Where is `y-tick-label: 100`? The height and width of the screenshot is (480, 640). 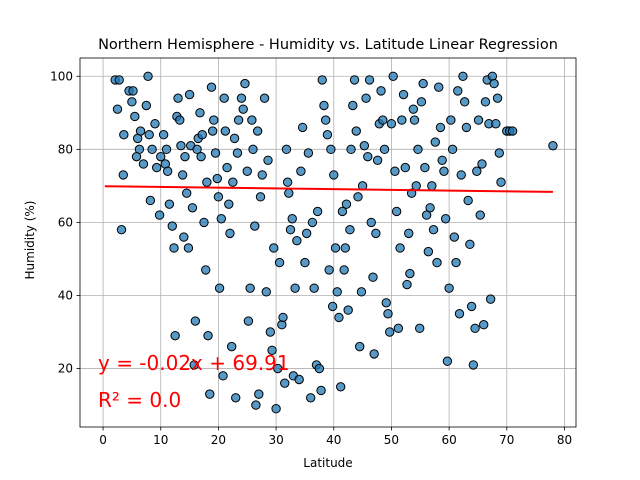 y-tick-label: 100 is located at coordinates (61, 76).